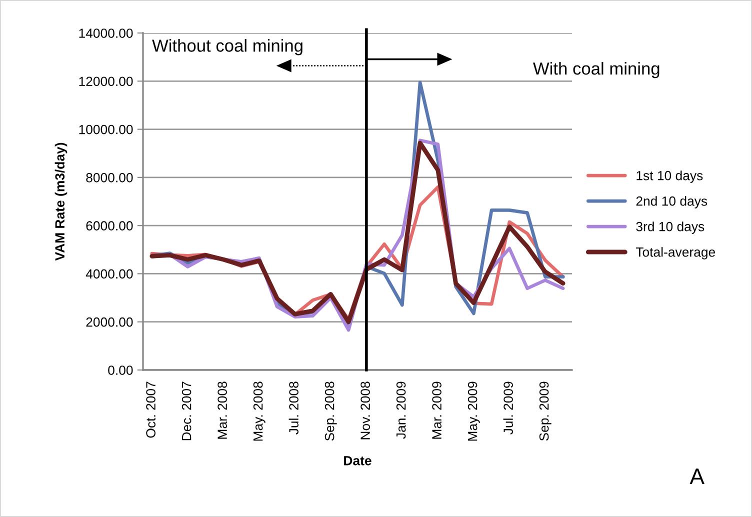 Image resolution: width=752 pixels, height=517 pixels. What do you see at coordinates (151, 410) in the screenshot?
I see `x-tick-label: Oct. 2007` at bounding box center [151, 410].